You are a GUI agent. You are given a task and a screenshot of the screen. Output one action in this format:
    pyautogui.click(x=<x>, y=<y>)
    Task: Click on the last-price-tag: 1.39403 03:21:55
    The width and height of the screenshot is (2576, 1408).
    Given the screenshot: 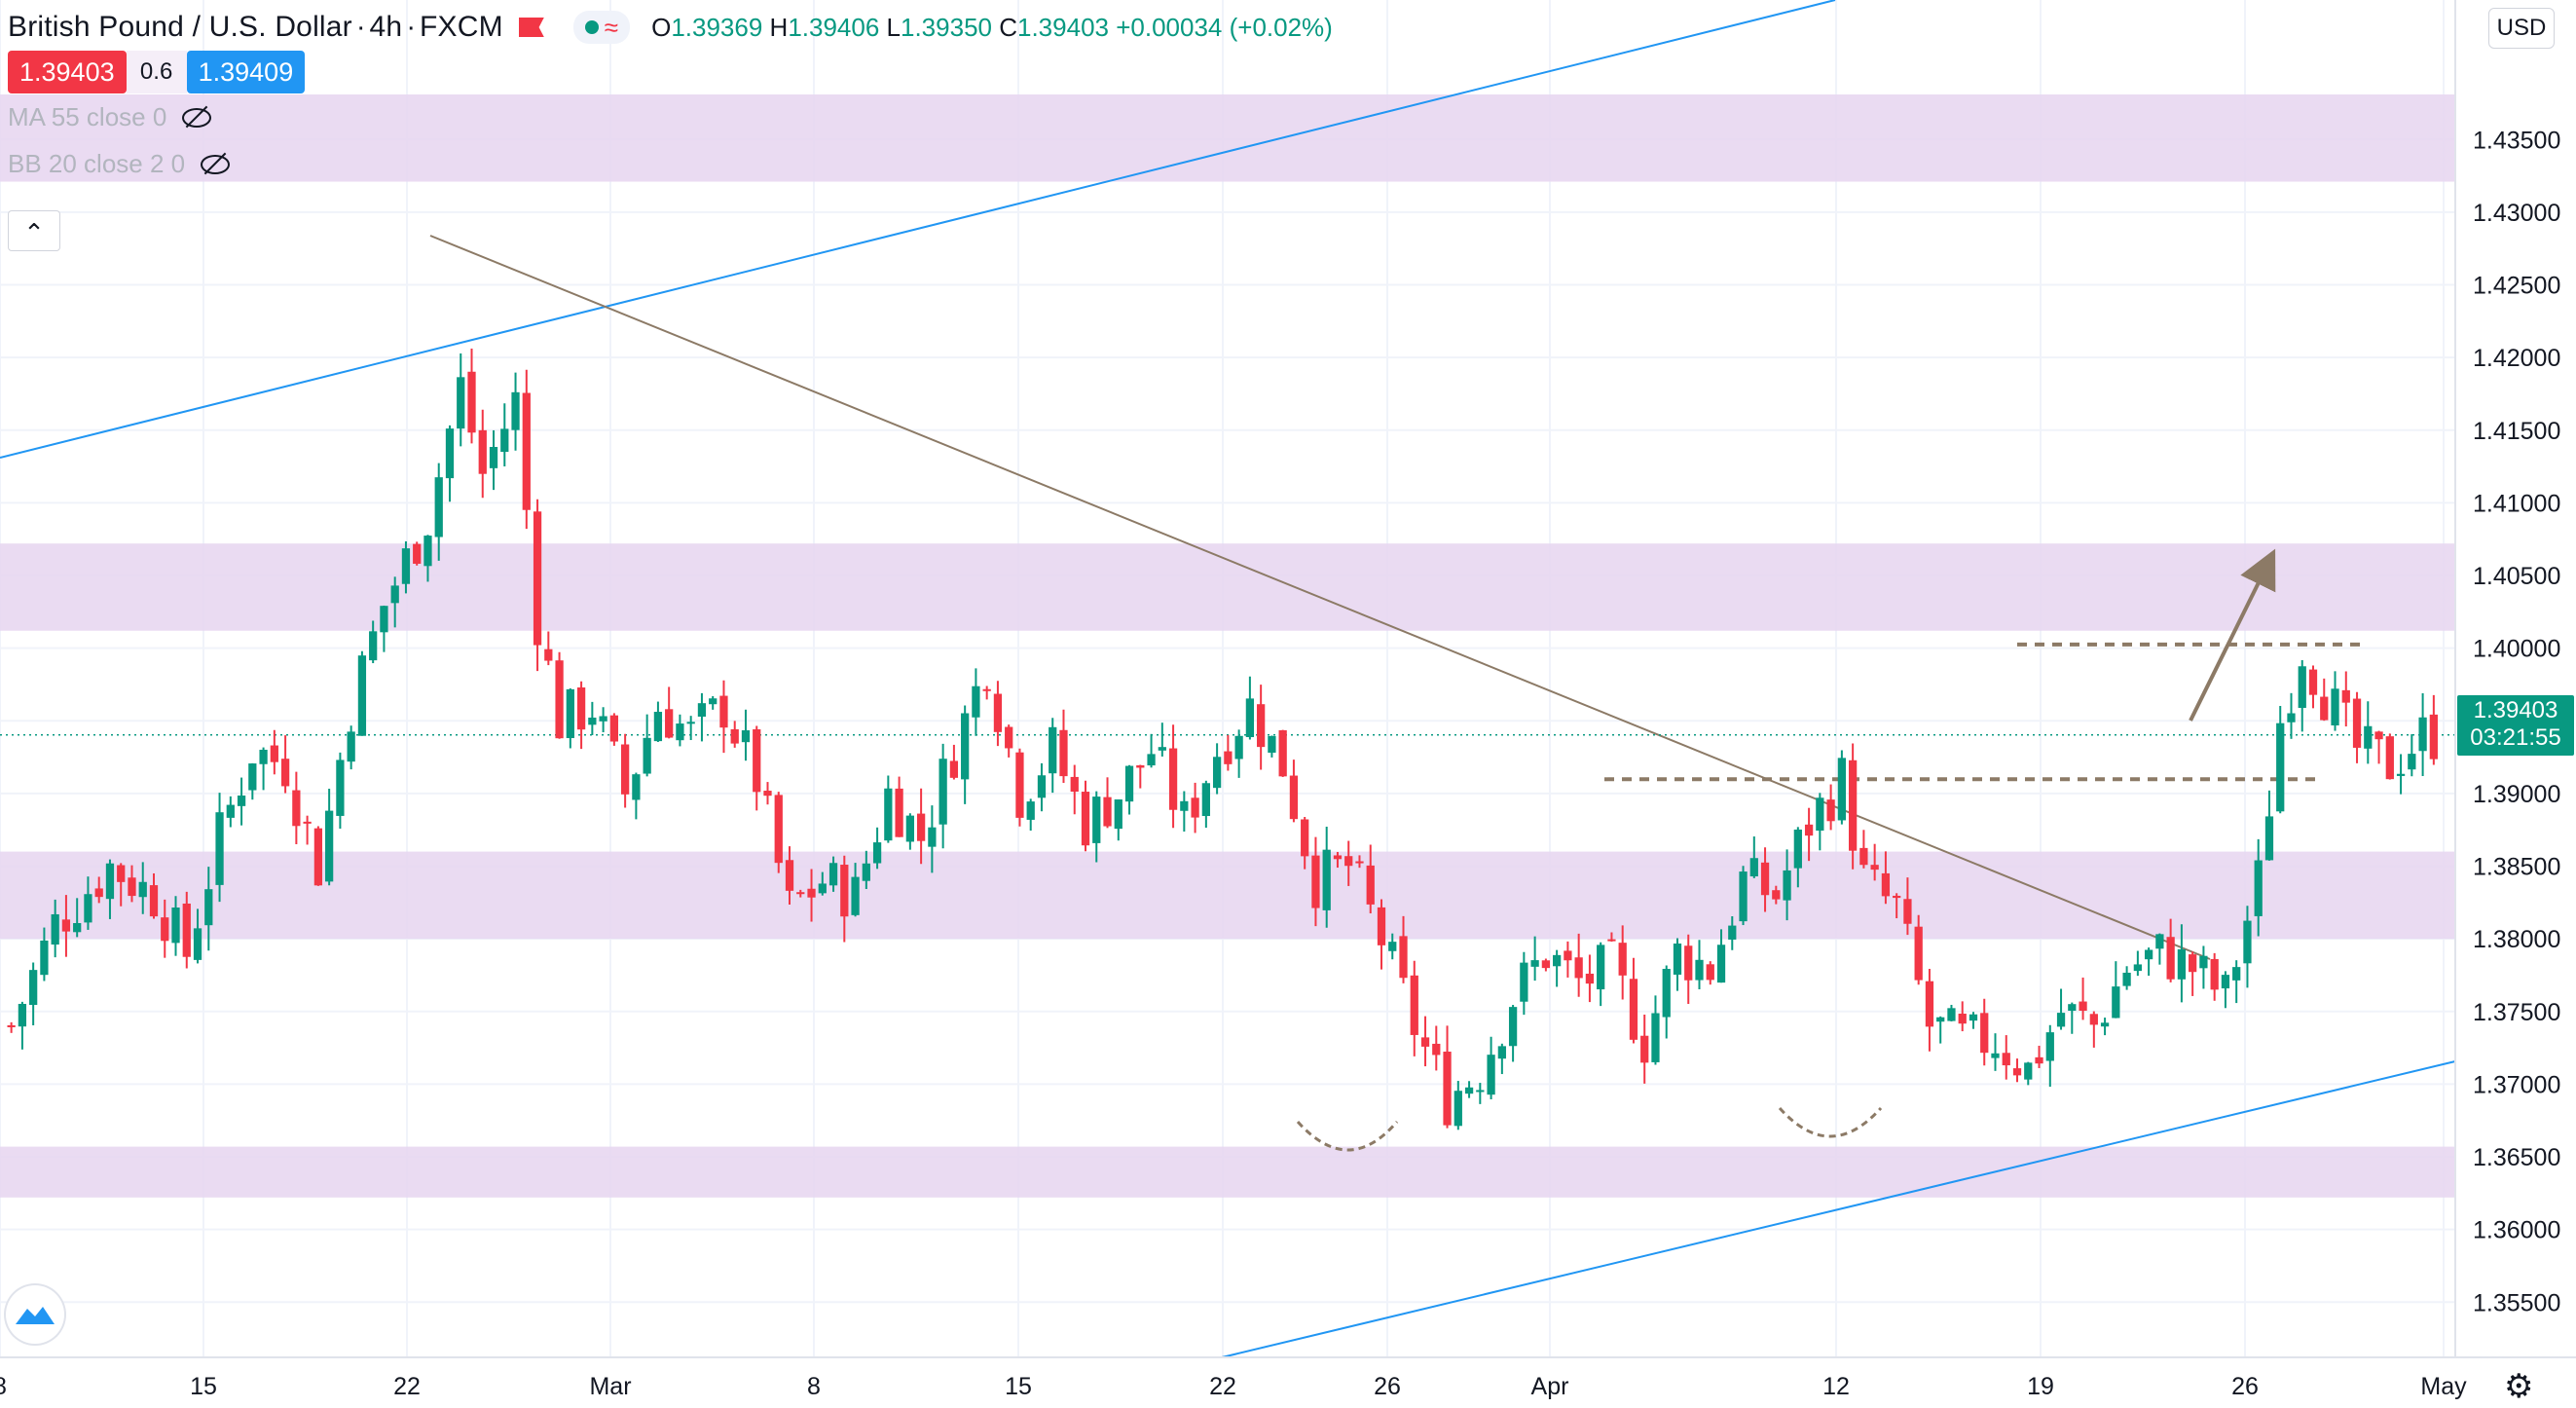 What is the action you would take?
    pyautogui.click(x=2515, y=725)
    